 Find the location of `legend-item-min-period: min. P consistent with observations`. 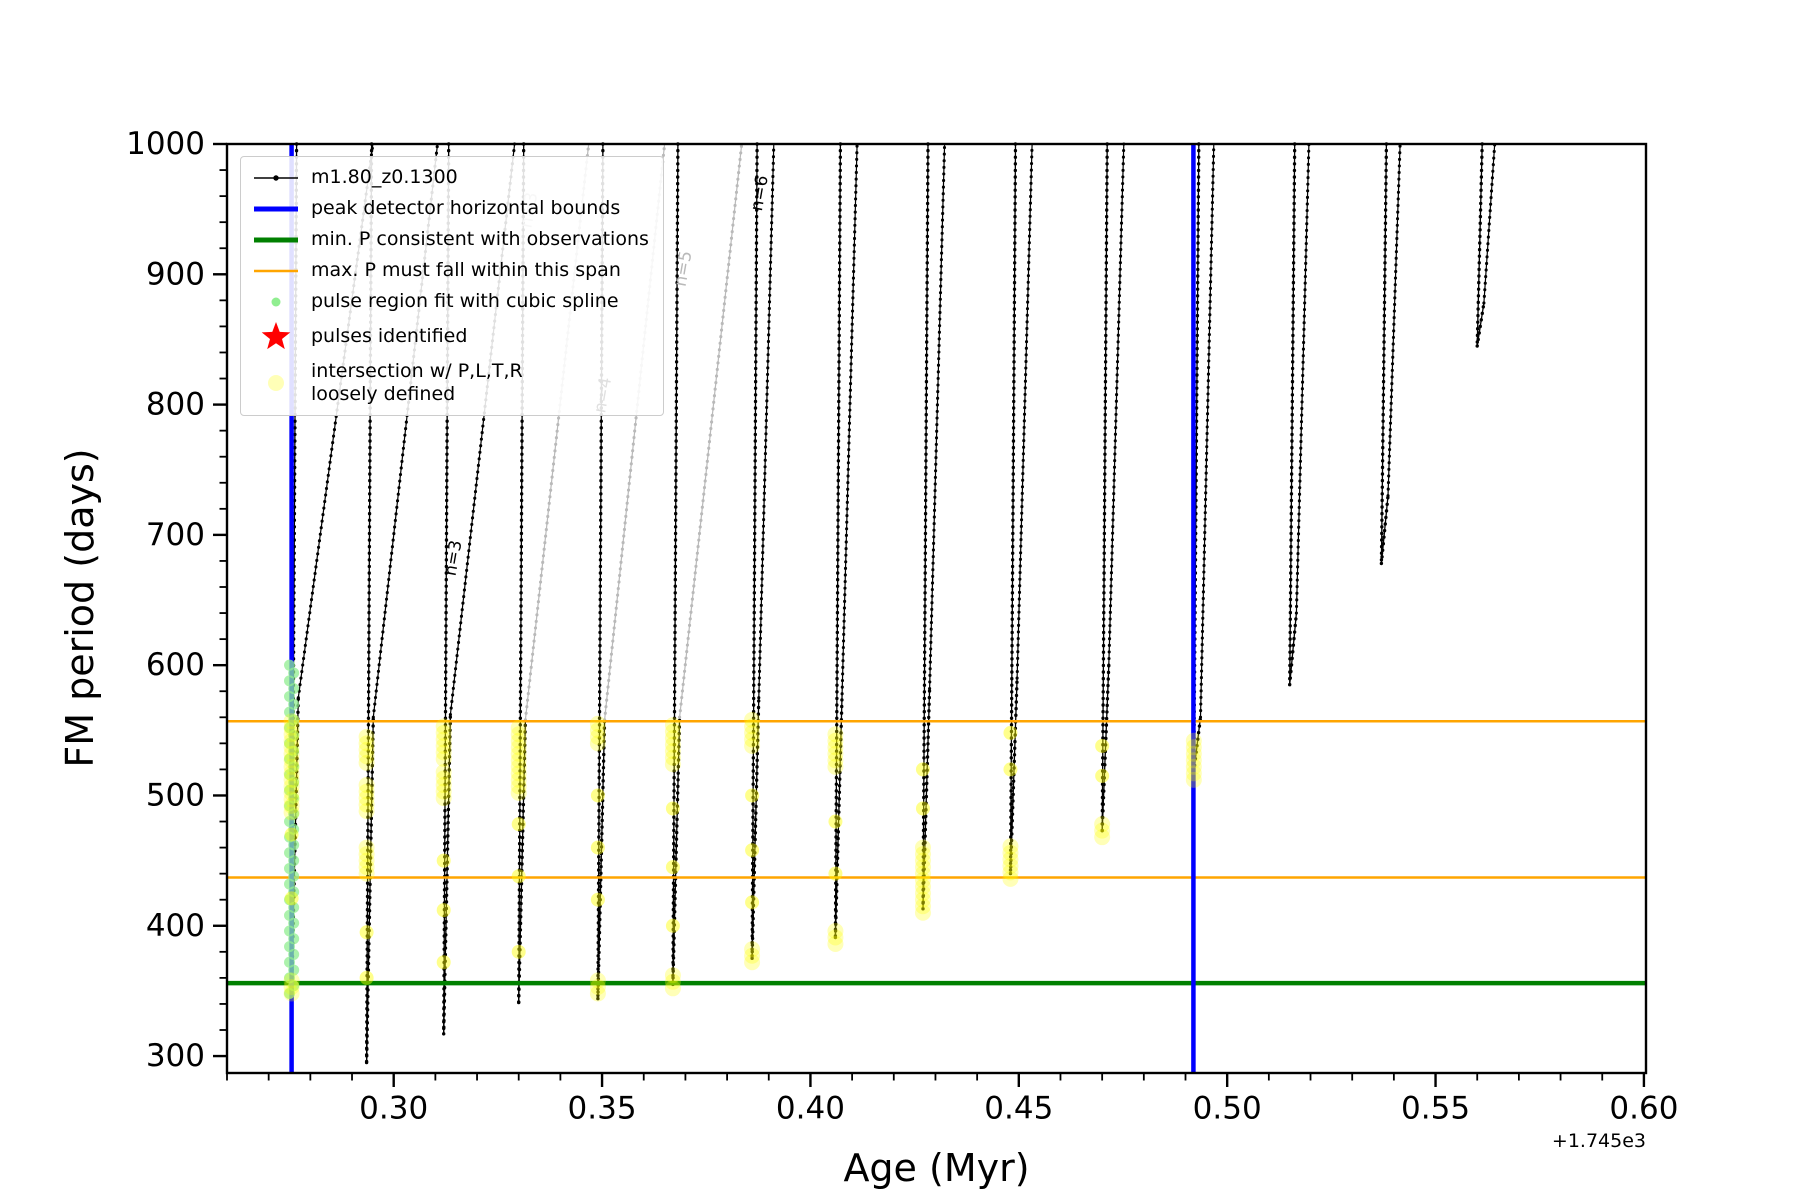

legend-item-min-period: min. P consistent with observations is located at coordinates (450, 240).